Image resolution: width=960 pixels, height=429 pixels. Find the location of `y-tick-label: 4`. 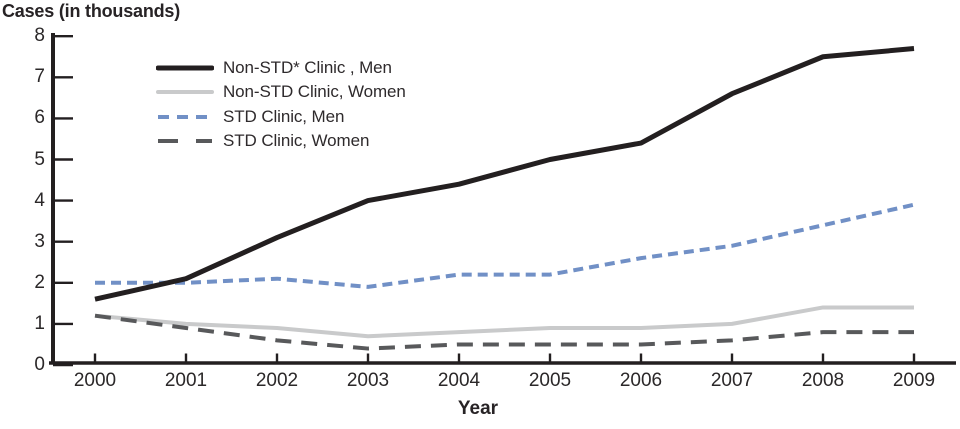

y-tick-label: 4 is located at coordinates (39, 200).